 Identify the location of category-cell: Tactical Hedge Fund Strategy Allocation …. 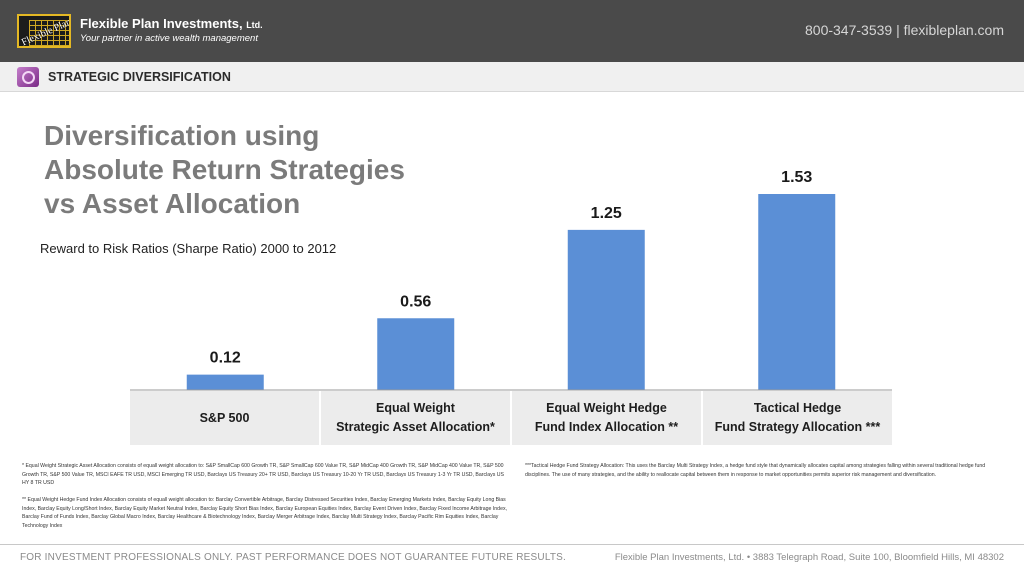
(797, 418).